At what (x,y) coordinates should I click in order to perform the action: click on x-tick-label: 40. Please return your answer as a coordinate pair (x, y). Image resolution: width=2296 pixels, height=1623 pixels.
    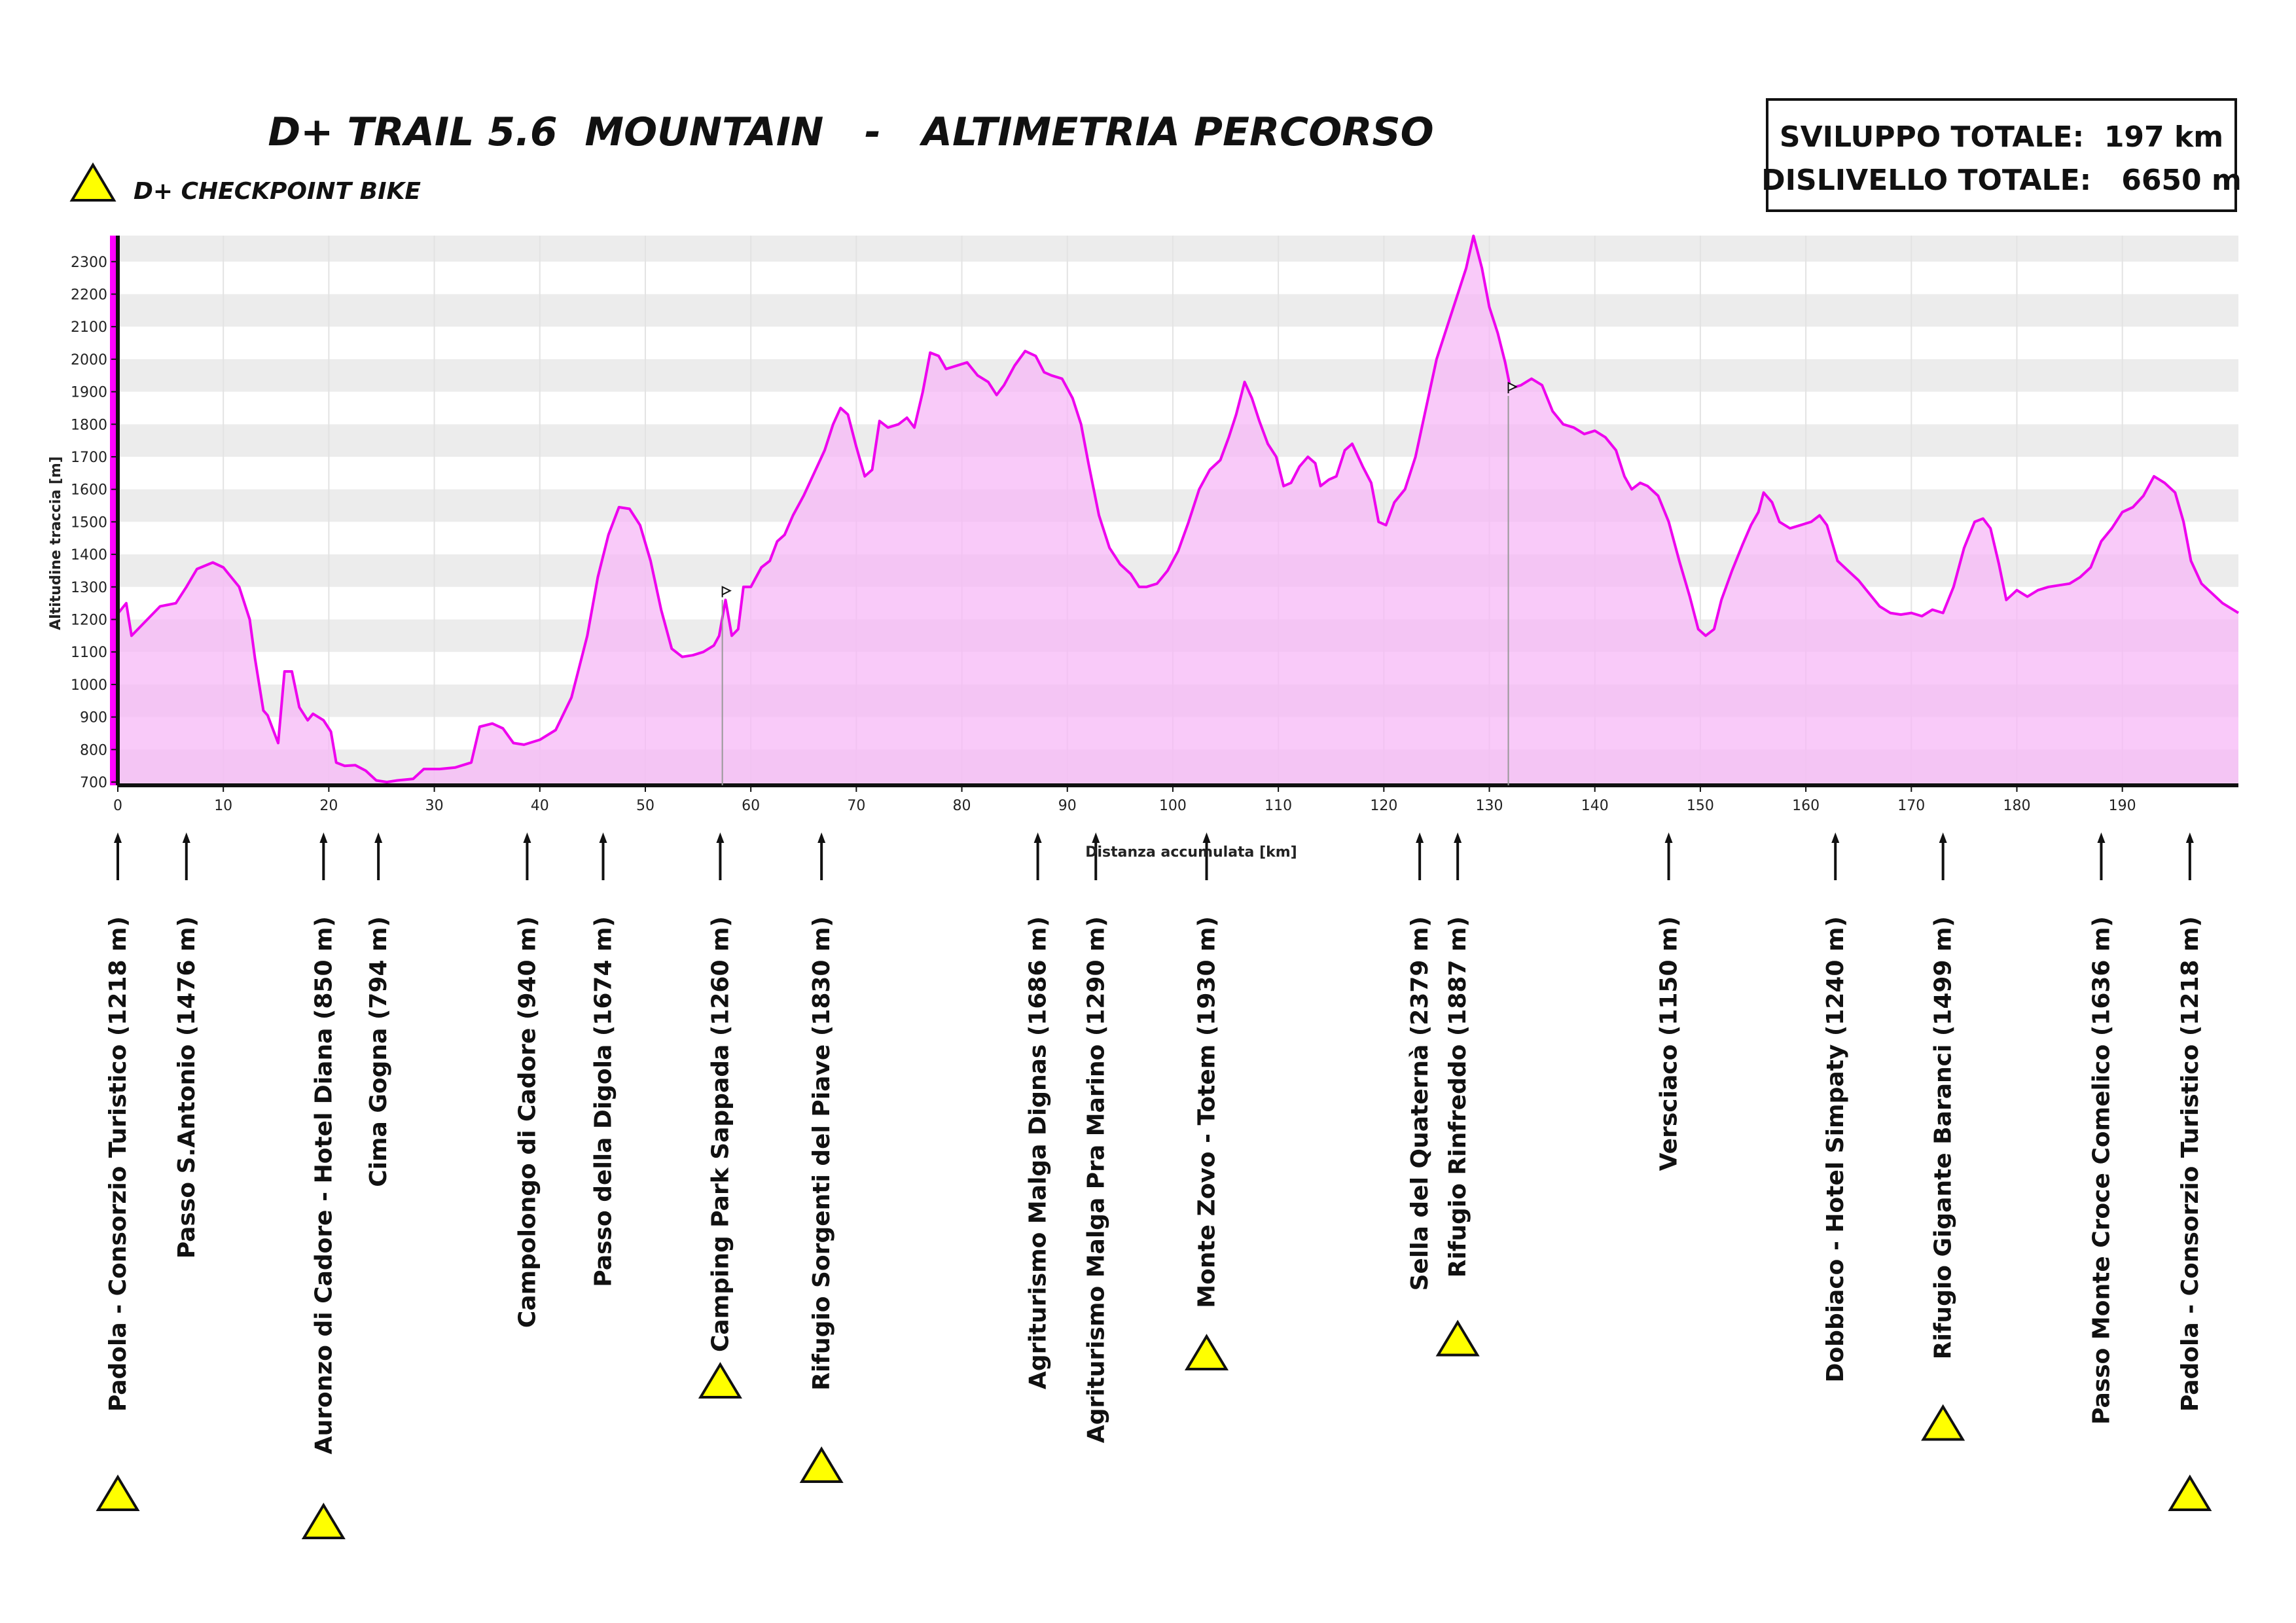
    Looking at the image, I should click on (540, 806).